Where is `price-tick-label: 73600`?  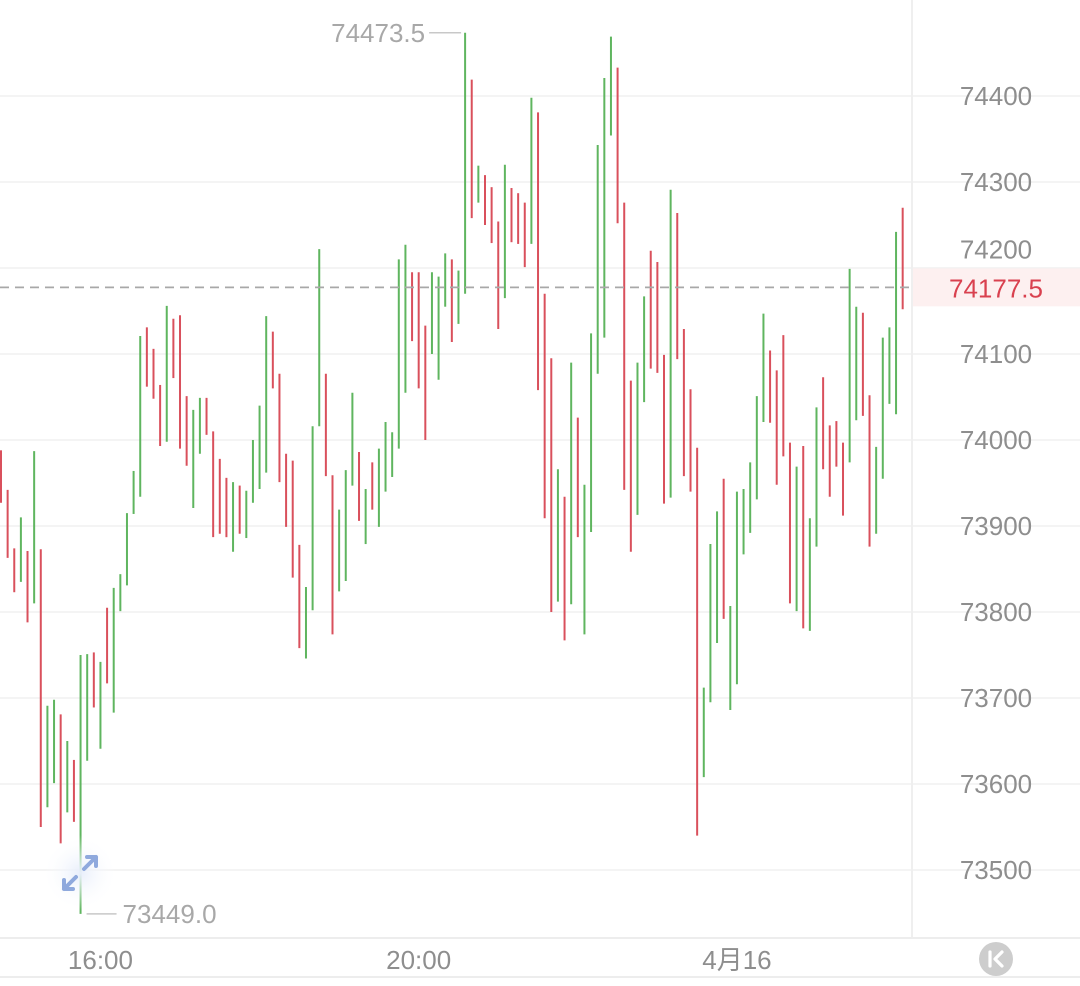 price-tick-label: 73600 is located at coordinates (996, 784).